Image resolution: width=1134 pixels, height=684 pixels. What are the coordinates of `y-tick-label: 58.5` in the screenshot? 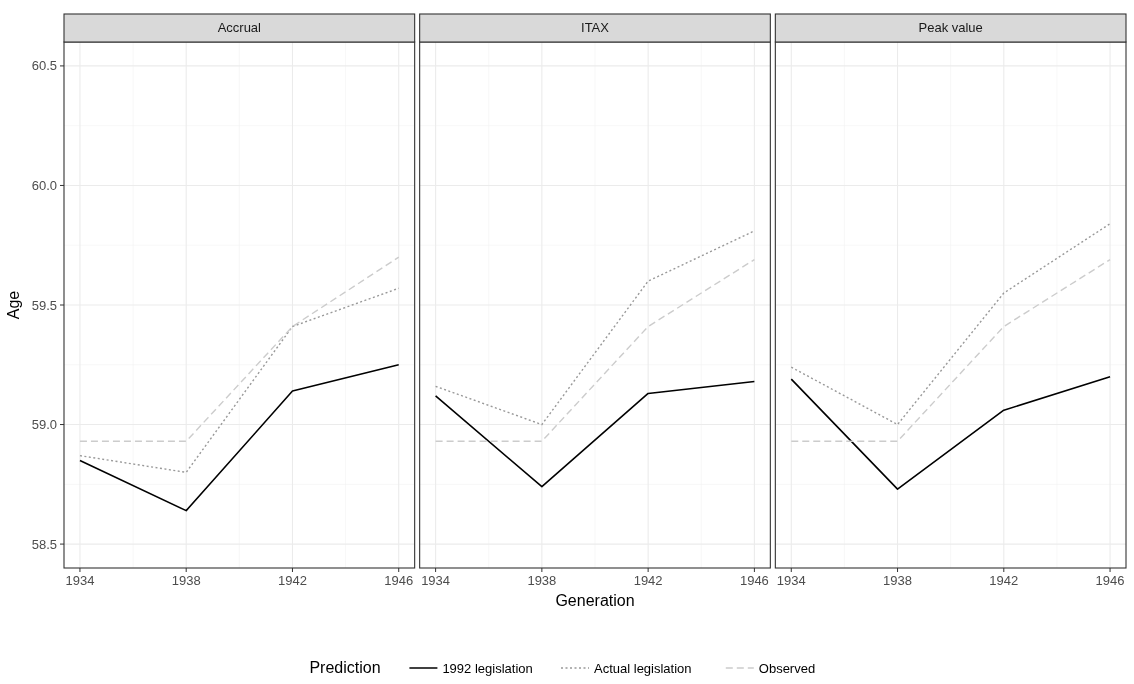 It's located at (44, 544).